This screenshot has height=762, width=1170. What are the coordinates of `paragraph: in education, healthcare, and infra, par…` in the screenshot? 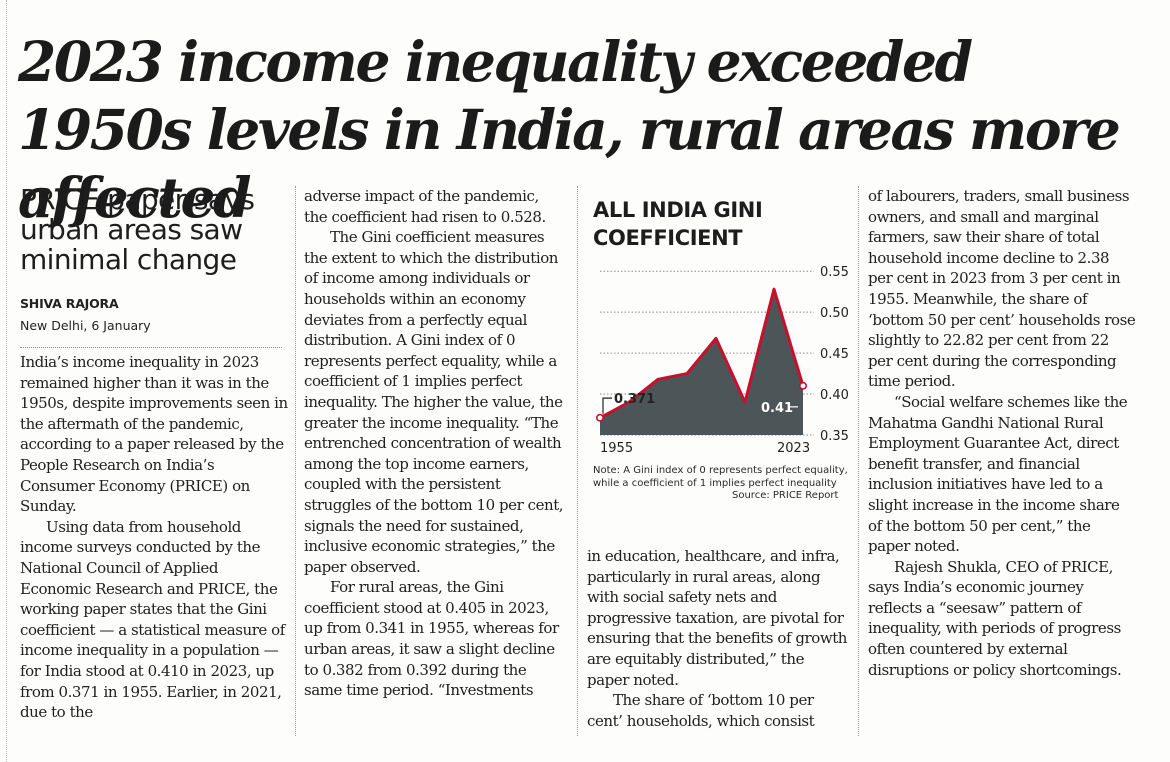 It's located at (717, 618).